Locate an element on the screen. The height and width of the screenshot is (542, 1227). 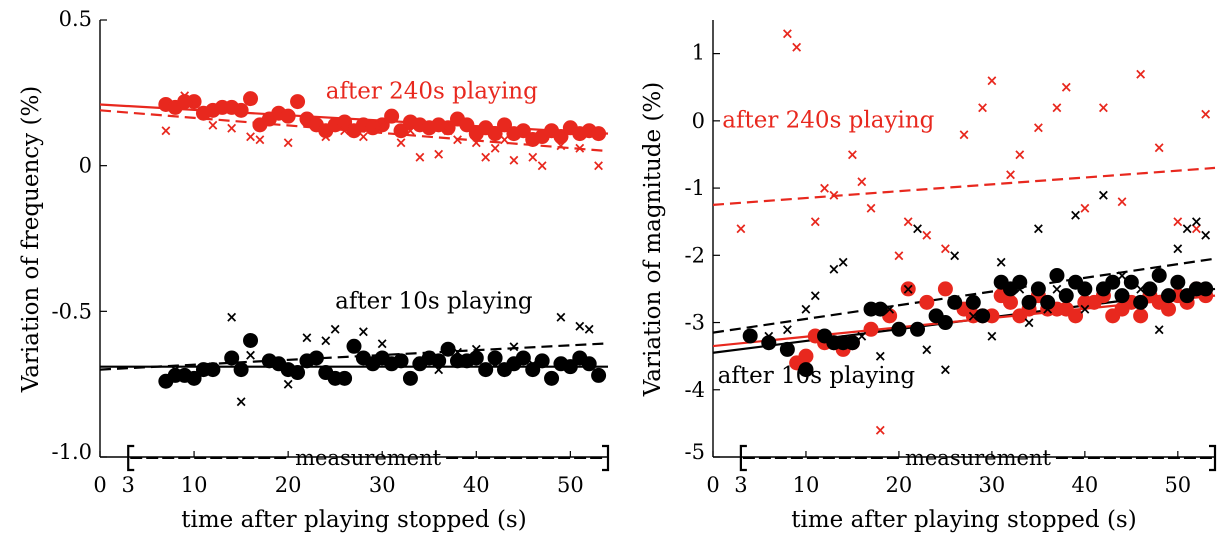
annotation-after-240s: after 240s playing is located at coordinates (432, 92).